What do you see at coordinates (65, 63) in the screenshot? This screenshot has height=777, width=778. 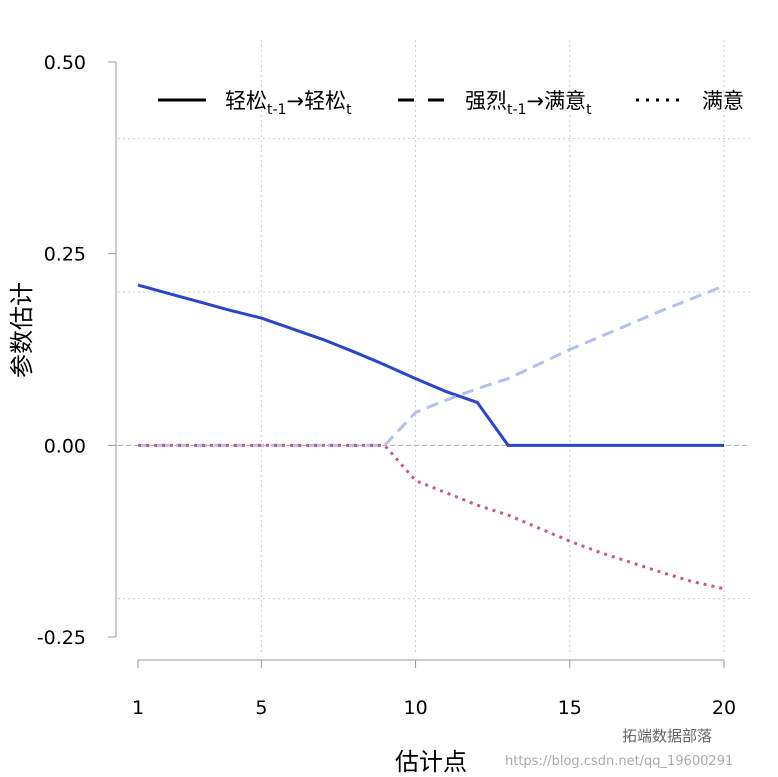 I see `y-tick-label: 0.50` at bounding box center [65, 63].